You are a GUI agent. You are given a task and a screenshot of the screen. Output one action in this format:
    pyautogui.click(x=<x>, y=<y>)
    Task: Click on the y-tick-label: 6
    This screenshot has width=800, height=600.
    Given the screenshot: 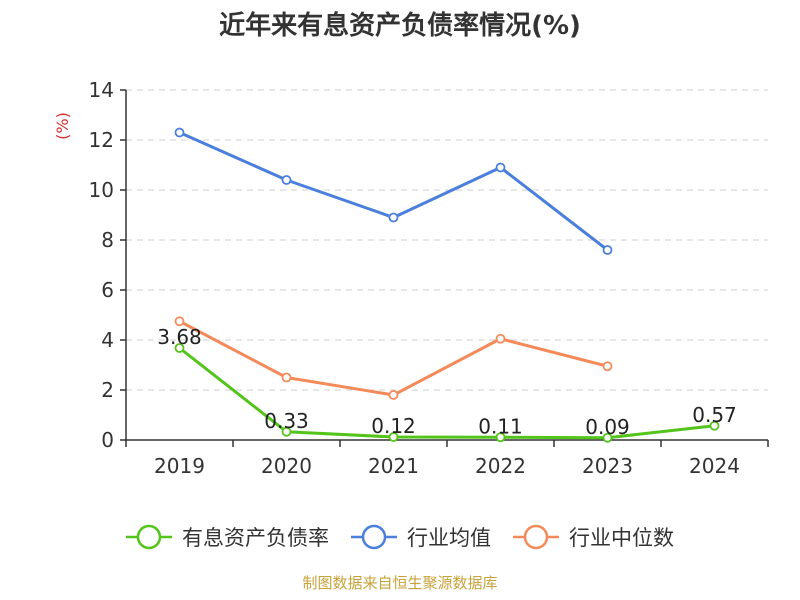 What is the action you would take?
    pyautogui.click(x=107, y=290)
    